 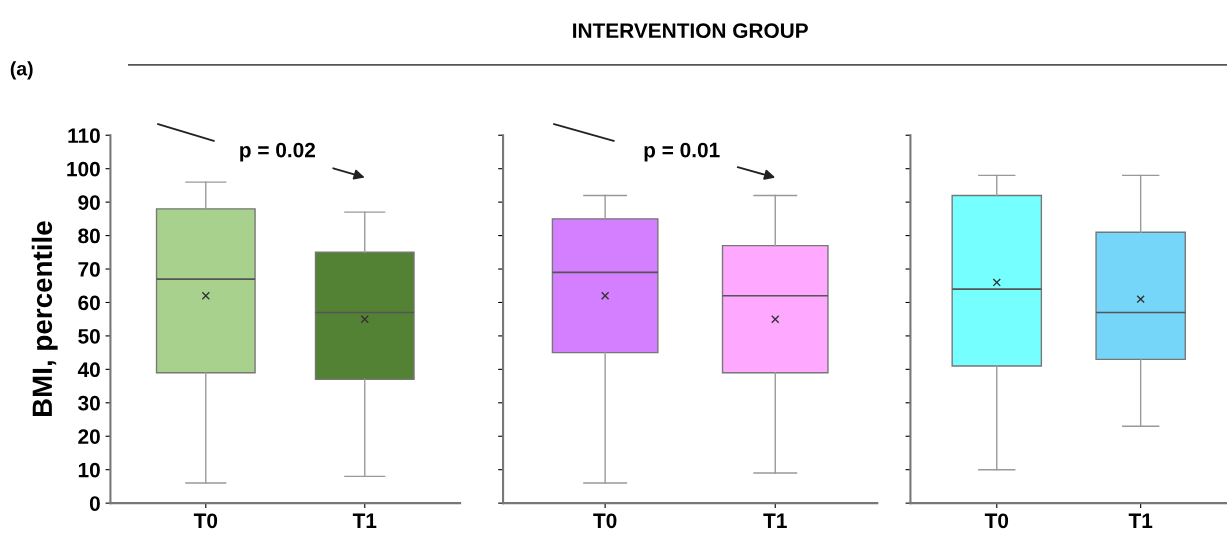 What do you see at coordinates (88, 370) in the screenshot?
I see `y-tick-label: 40` at bounding box center [88, 370].